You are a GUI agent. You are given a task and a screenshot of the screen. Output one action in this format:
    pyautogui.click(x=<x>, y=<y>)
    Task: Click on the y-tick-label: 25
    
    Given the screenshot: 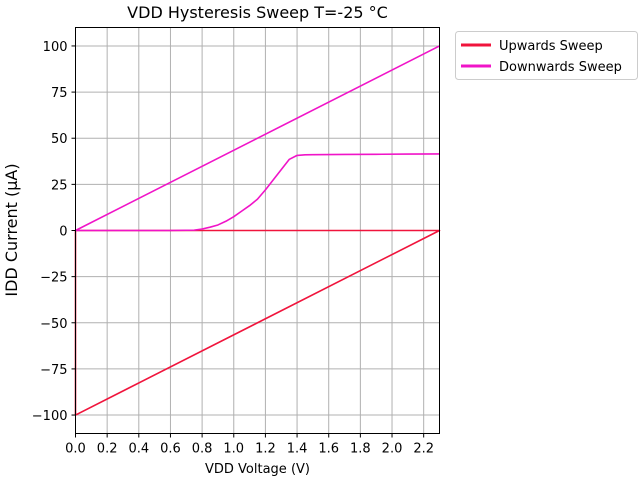 What is the action you would take?
    pyautogui.click(x=59, y=185)
    